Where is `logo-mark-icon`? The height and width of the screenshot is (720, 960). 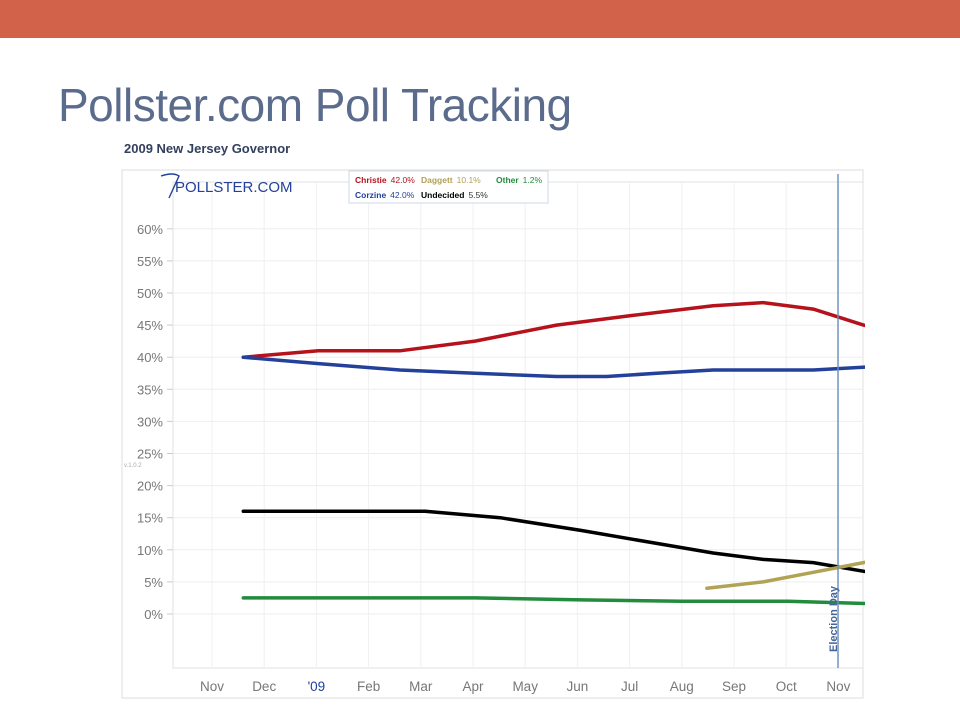
logo-mark-icon is located at coordinates (170, 186).